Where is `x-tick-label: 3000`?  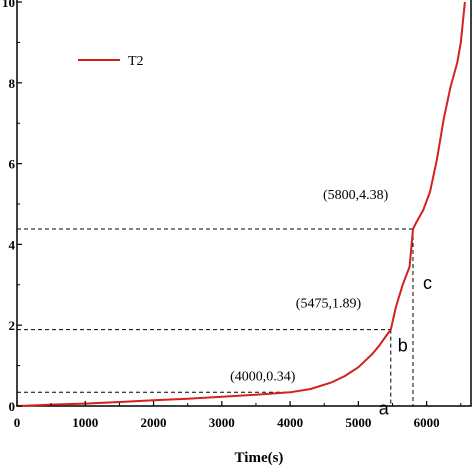
x-tick-label: 3000 is located at coordinates (222, 422).